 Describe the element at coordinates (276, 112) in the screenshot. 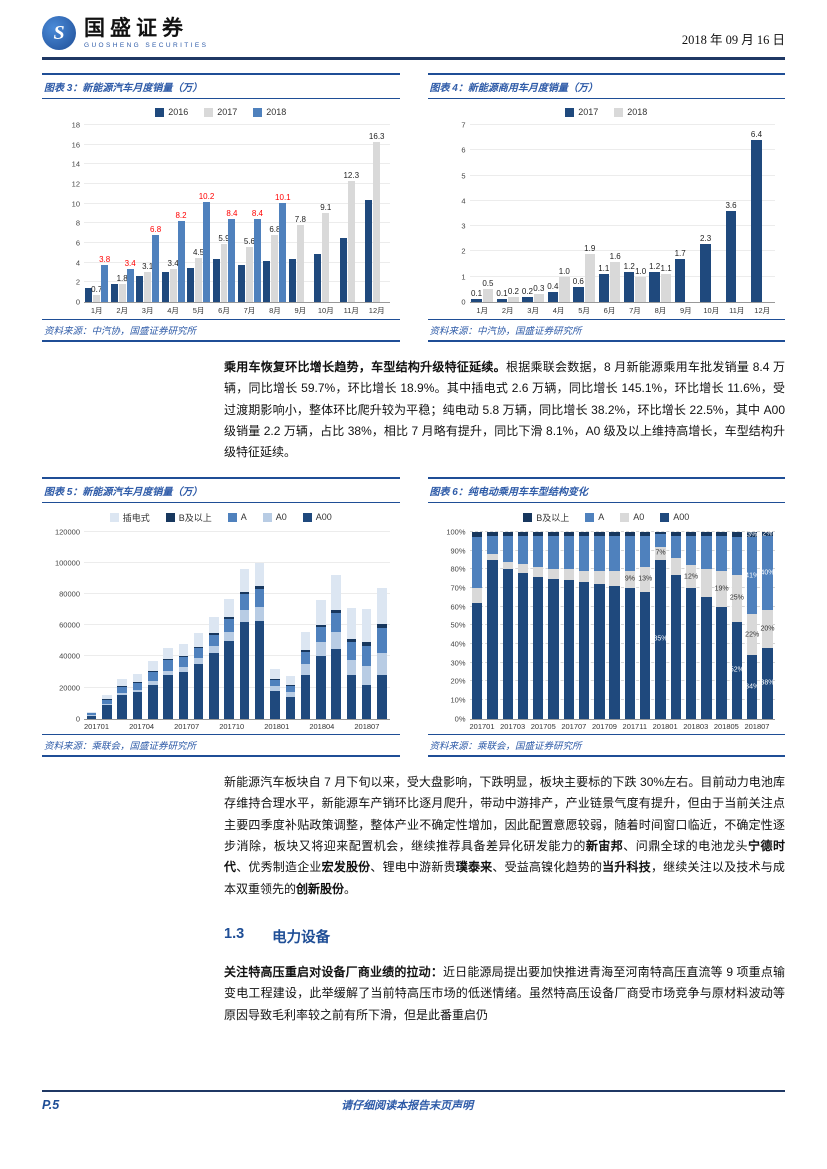

I see `legend-label: 2018` at that location.